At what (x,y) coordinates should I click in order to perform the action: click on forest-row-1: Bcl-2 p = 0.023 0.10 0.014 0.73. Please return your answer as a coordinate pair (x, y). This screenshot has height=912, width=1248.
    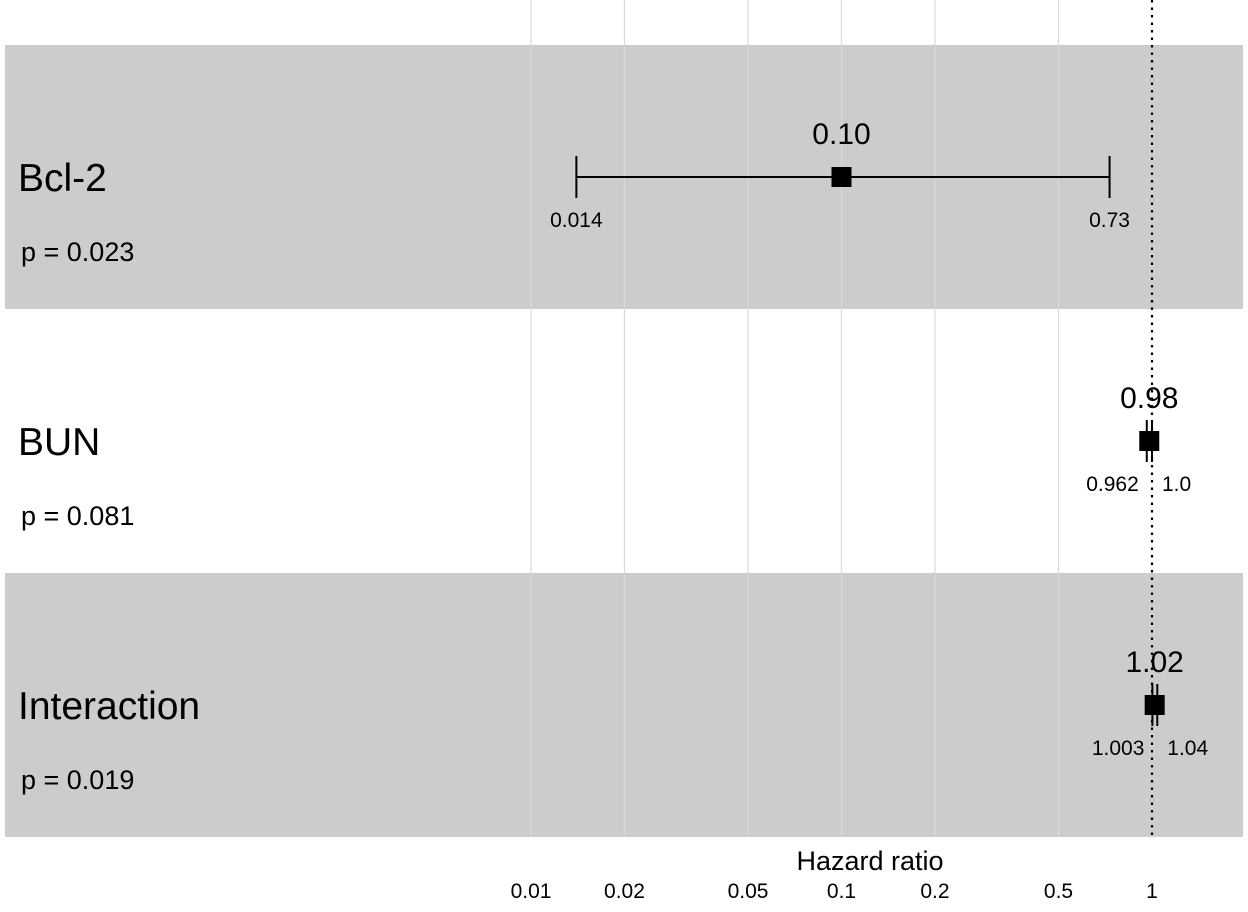
    Looking at the image, I should click on (574, 192).